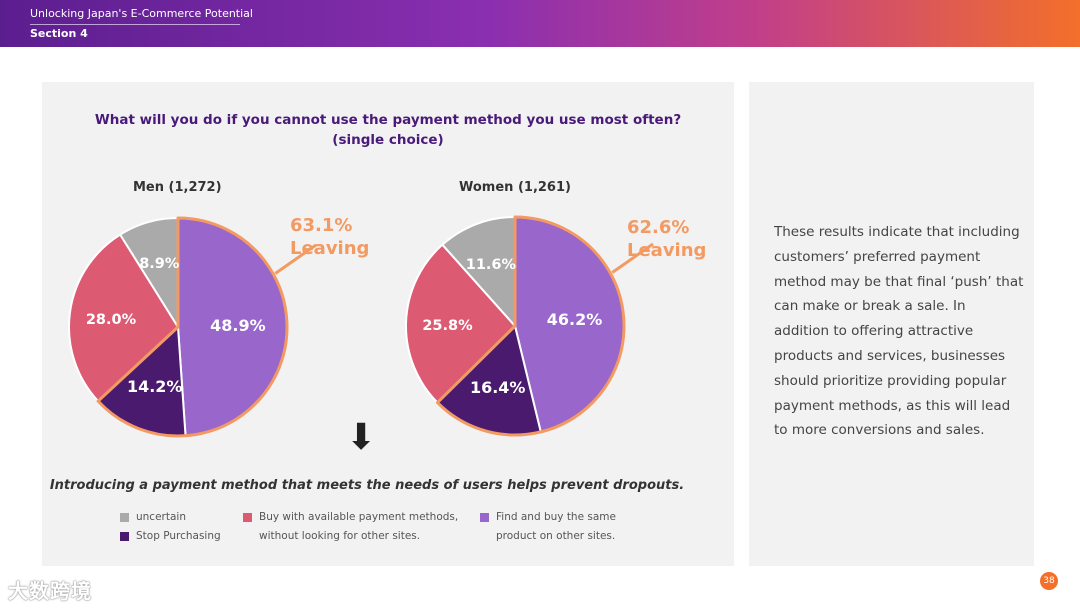 This screenshot has width=1080, height=608. I want to click on men-leaving-label: Leaving, so click(330, 248).